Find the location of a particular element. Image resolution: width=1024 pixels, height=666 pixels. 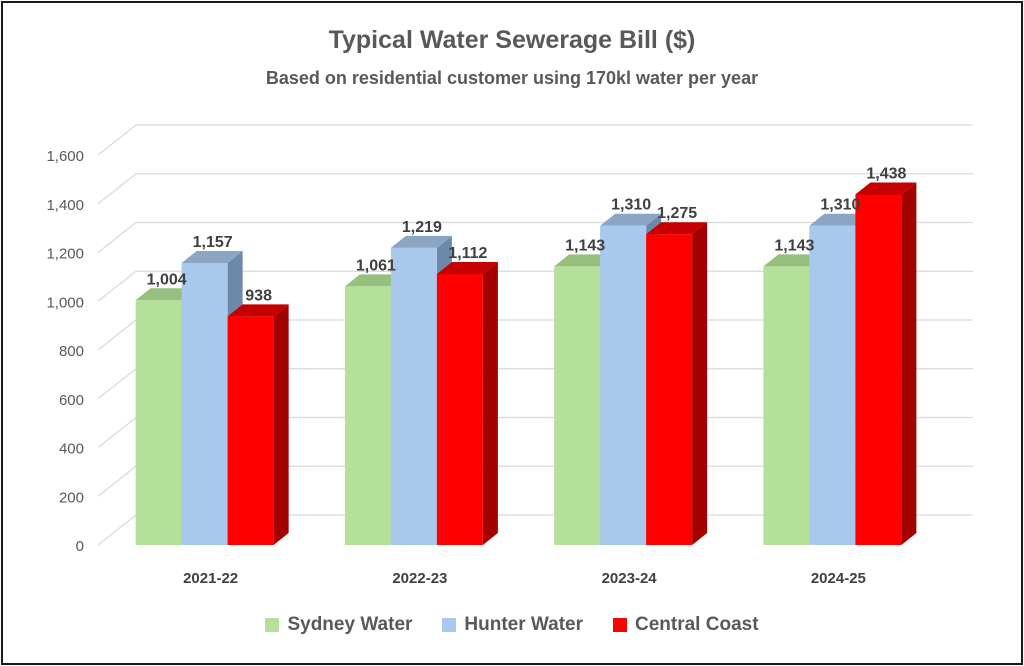

x-axis: 2021-22 2022-23 2023-24 2024-25 is located at coordinates (524, 578).